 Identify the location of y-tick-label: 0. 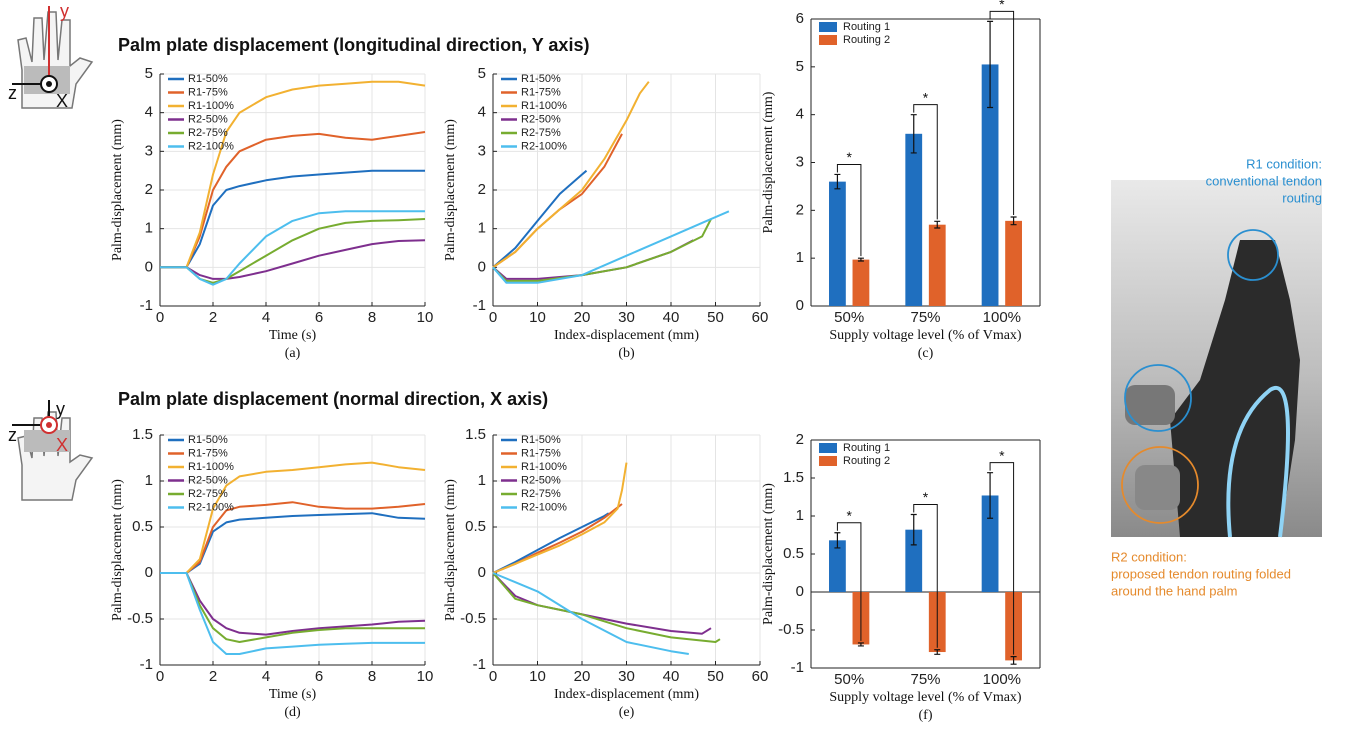
(149, 572).